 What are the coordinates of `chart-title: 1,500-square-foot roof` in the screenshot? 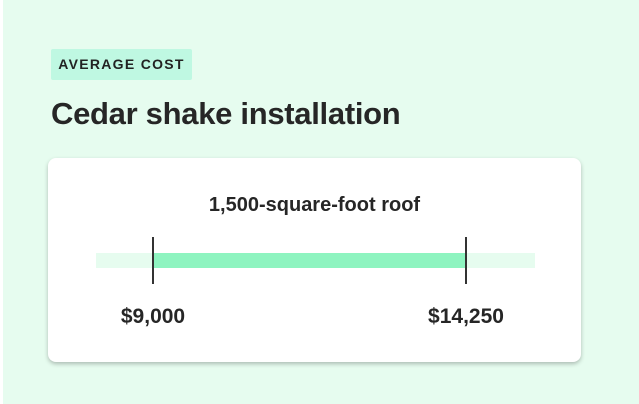 It's located at (314, 205).